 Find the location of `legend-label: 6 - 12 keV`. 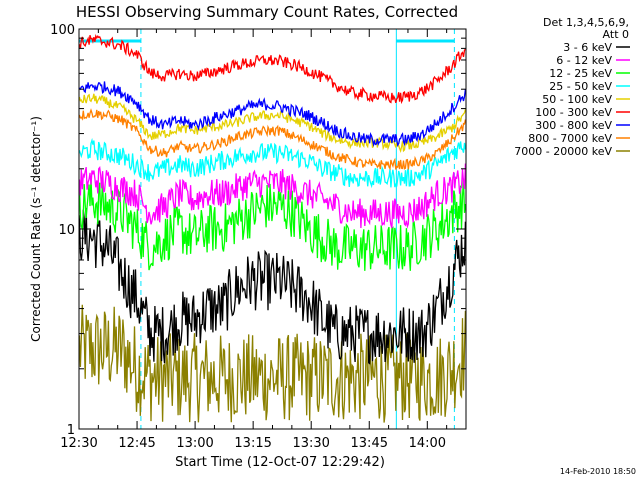

legend-label: 6 - 12 keV is located at coordinates (584, 60).